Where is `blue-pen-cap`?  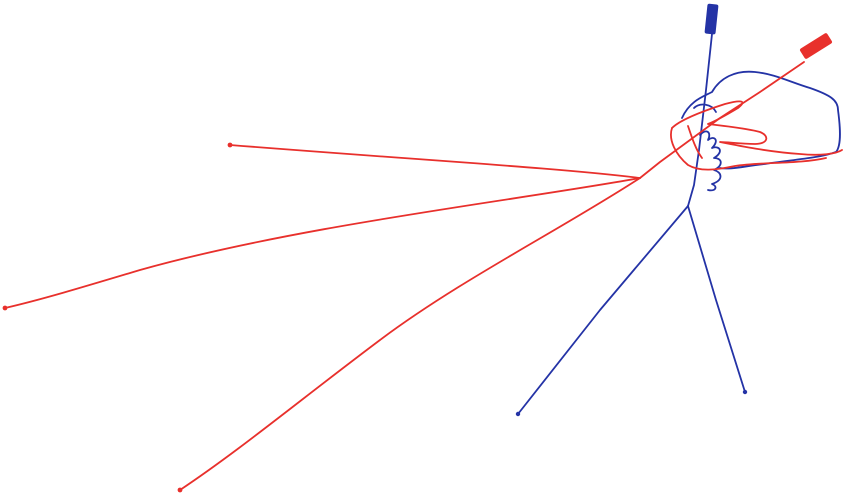
blue-pen-cap is located at coordinates (711, 19).